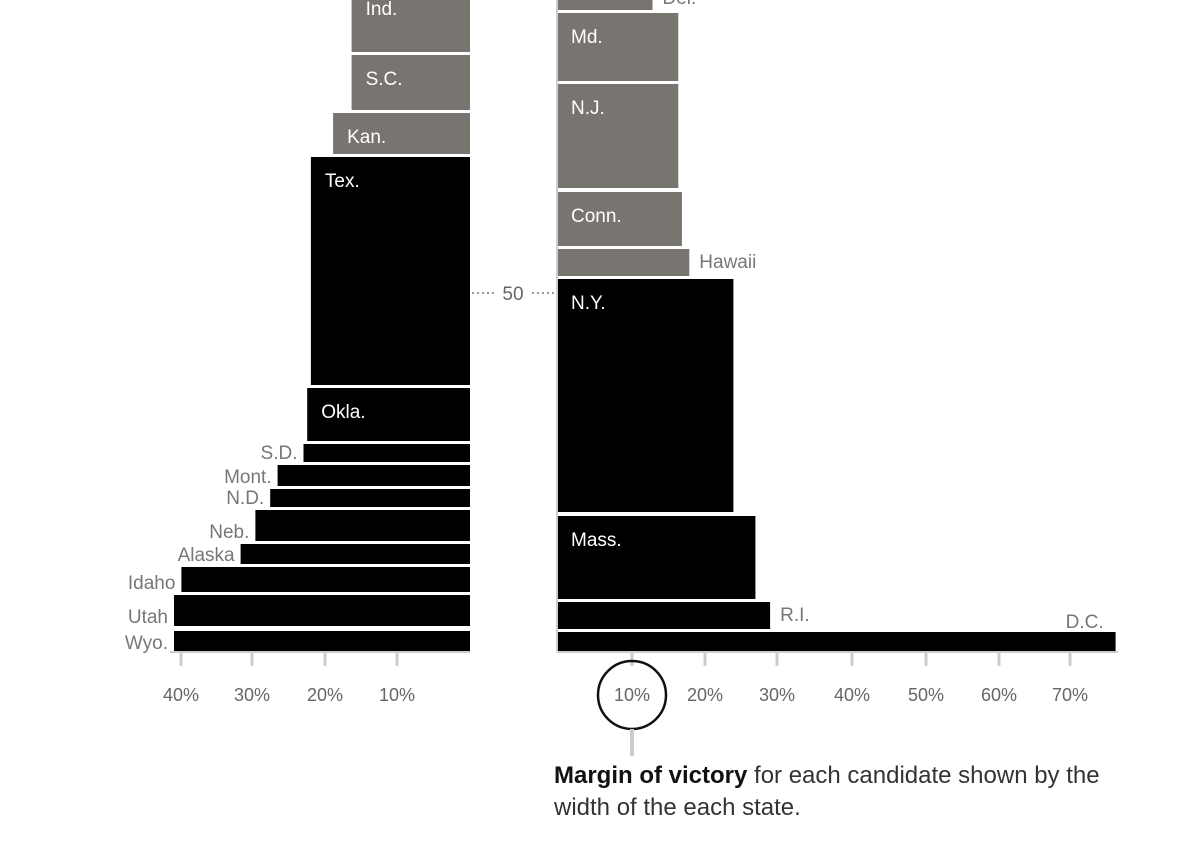 The height and width of the screenshot is (865, 1200). What do you see at coordinates (1070, 695) in the screenshot?
I see `tick-label-right-6: 70%` at bounding box center [1070, 695].